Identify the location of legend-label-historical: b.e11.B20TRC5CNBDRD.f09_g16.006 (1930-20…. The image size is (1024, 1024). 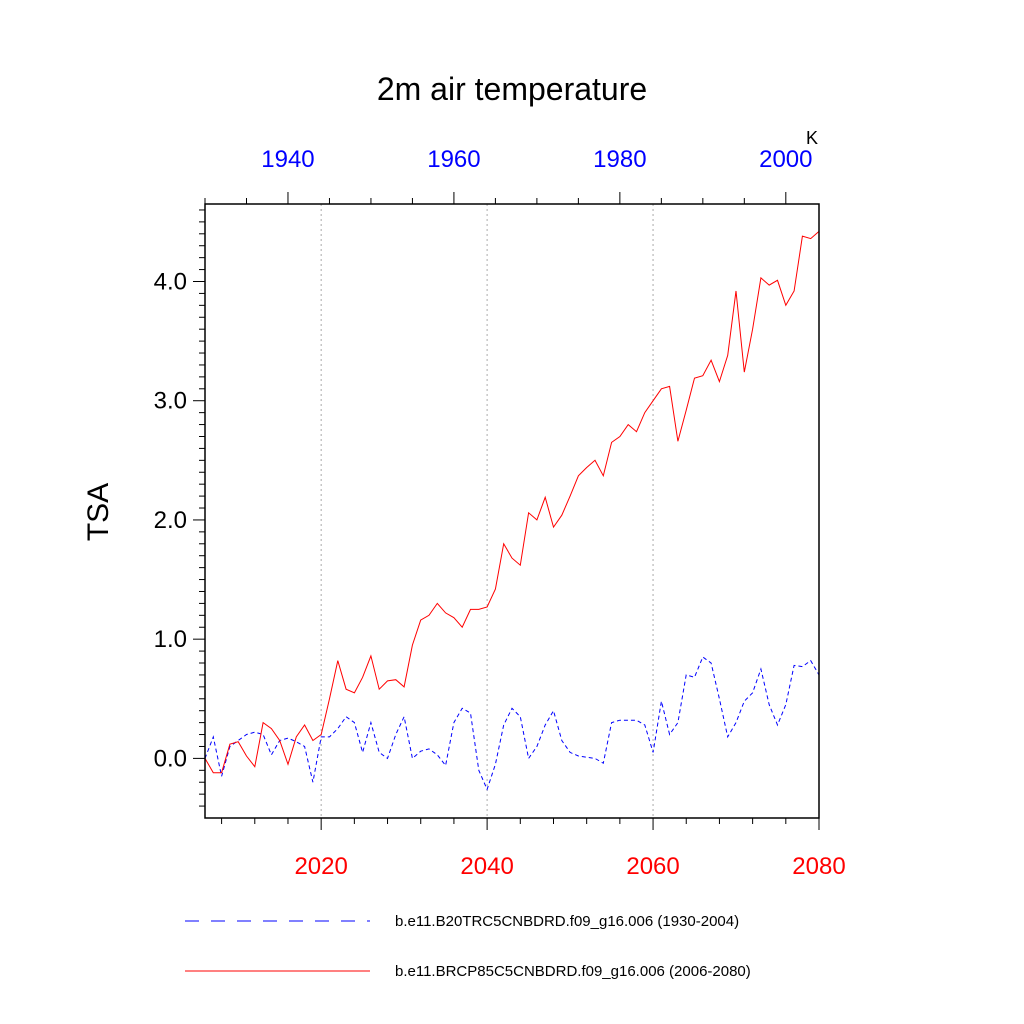
(567, 921).